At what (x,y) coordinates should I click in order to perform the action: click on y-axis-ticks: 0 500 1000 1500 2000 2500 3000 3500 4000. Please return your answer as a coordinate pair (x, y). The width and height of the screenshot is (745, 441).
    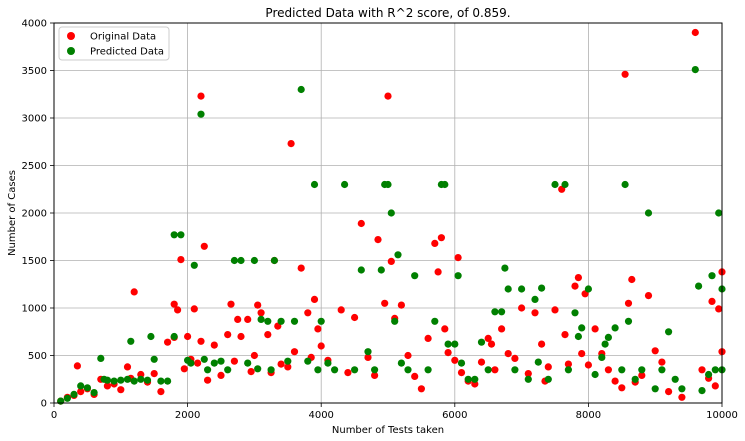
    Looking at the image, I should click on (38, 214).